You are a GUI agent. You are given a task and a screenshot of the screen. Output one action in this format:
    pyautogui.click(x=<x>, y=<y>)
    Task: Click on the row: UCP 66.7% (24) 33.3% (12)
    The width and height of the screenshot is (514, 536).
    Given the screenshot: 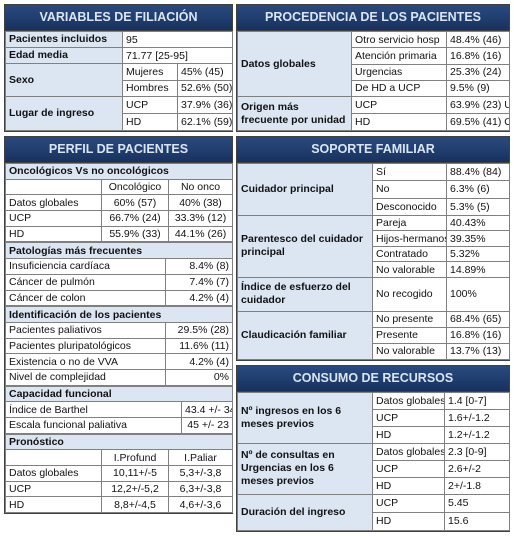 What is the action you would take?
    pyautogui.click(x=119, y=218)
    